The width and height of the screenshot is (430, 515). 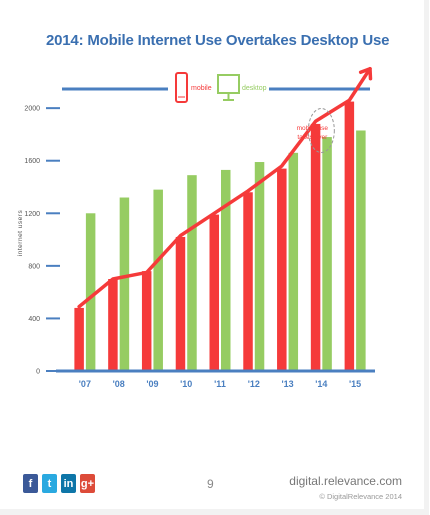 I want to click on site-link: digital.relevance.com, so click(x=345, y=481).